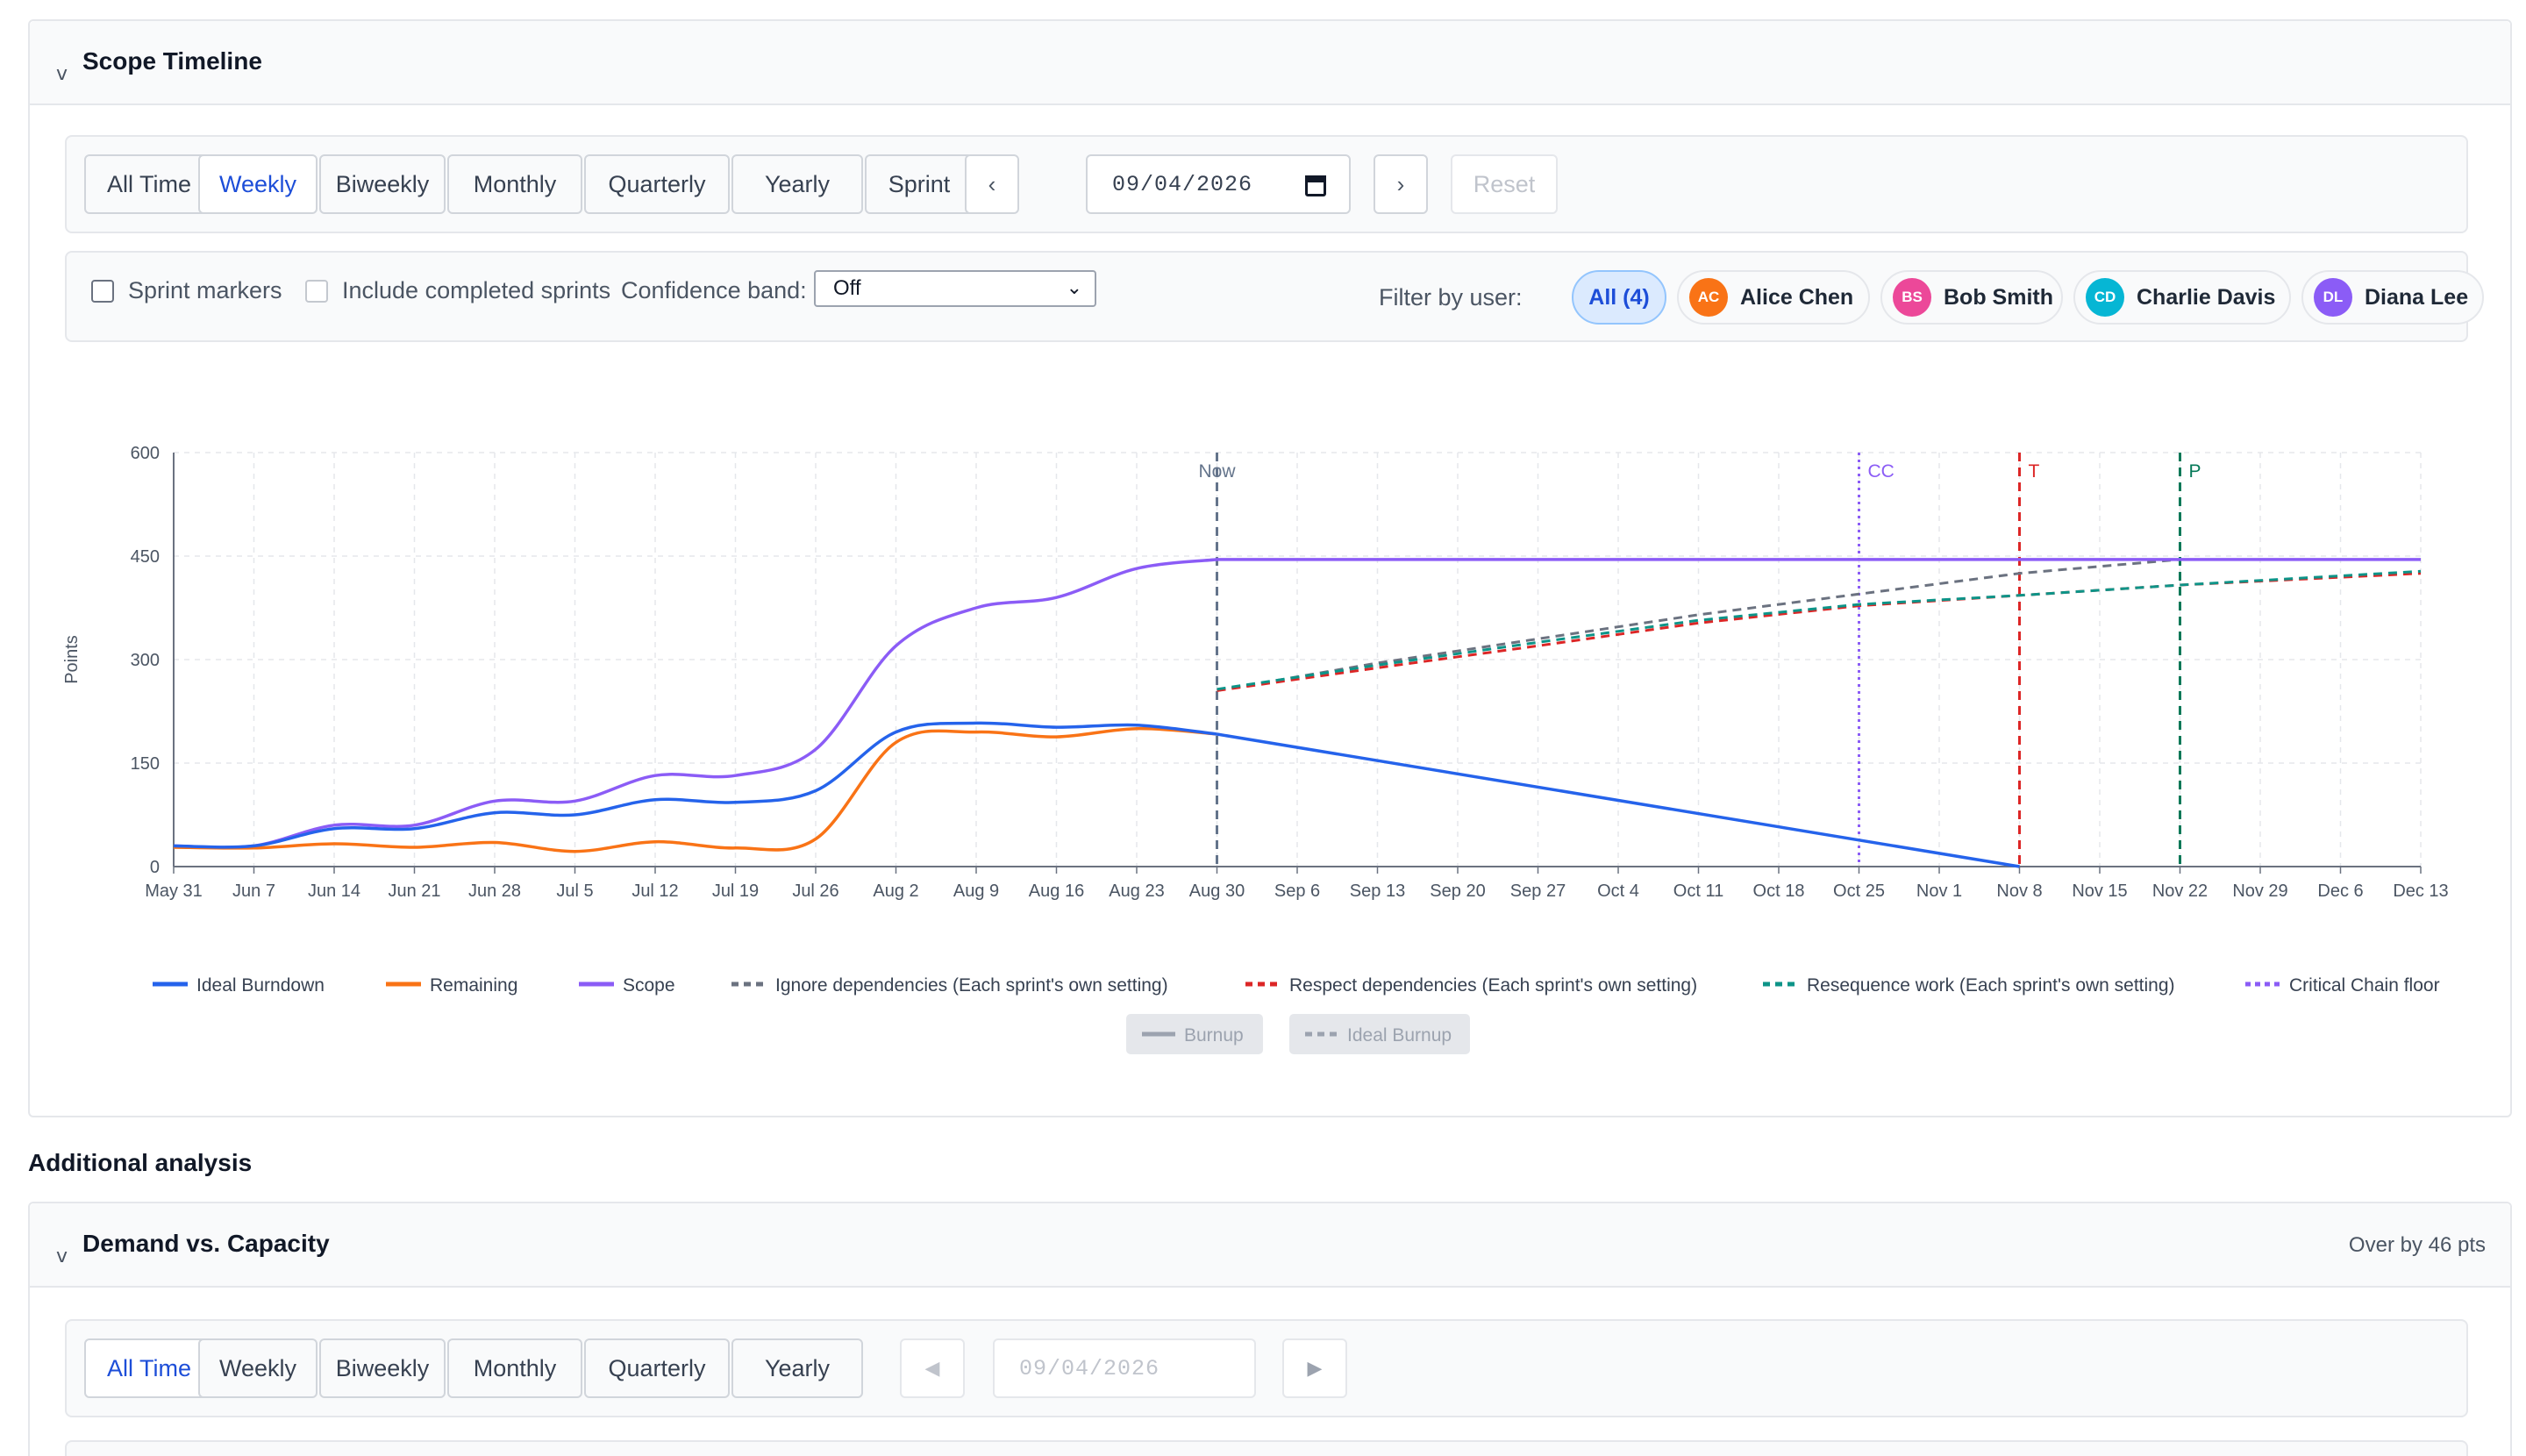 This screenshot has height=1456, width=2526. Describe the element at coordinates (655, 891) in the screenshot. I see `x-tick-label: Jul 12` at that location.